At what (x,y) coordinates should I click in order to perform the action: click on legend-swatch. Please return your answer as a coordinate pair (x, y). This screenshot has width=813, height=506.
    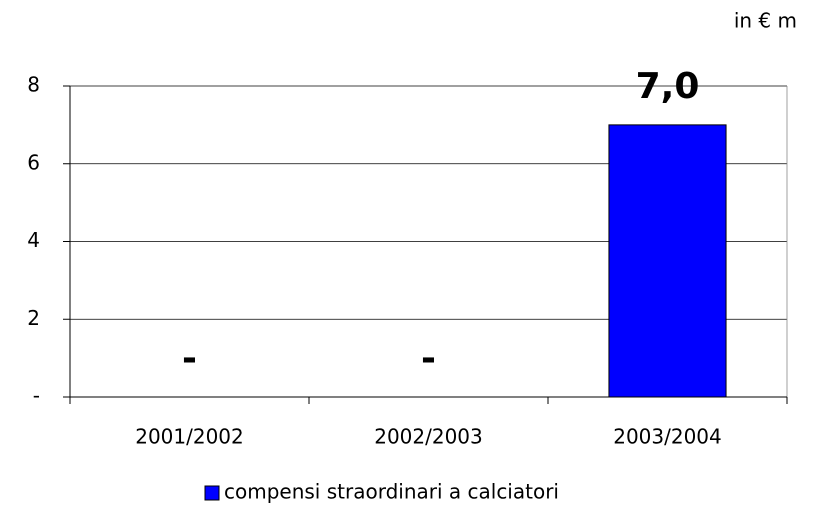
    Looking at the image, I should click on (212, 493).